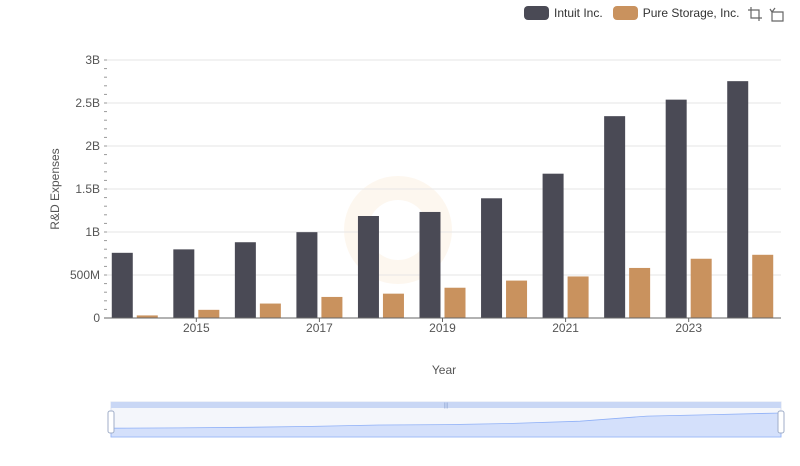  What do you see at coordinates (442, 328) in the screenshot?
I see `x-tick-label: 2019` at bounding box center [442, 328].